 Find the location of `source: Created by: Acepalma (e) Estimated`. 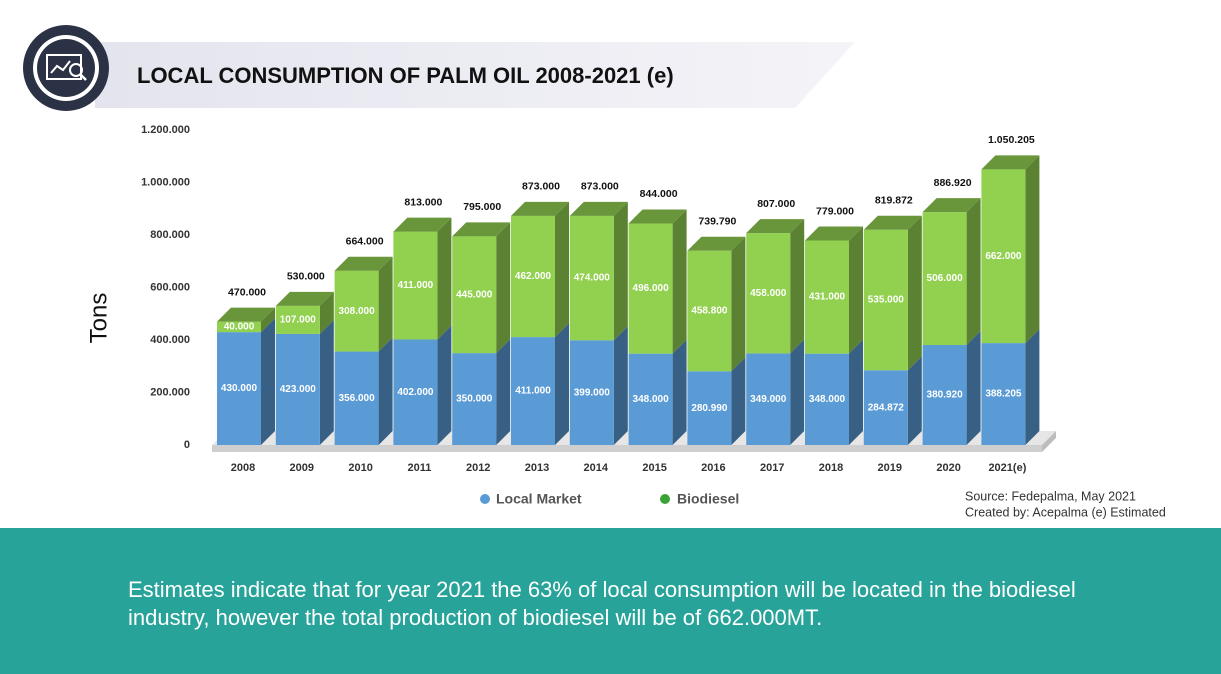

source: Created by: Acepalma (e) Estimated is located at coordinates (1065, 512).